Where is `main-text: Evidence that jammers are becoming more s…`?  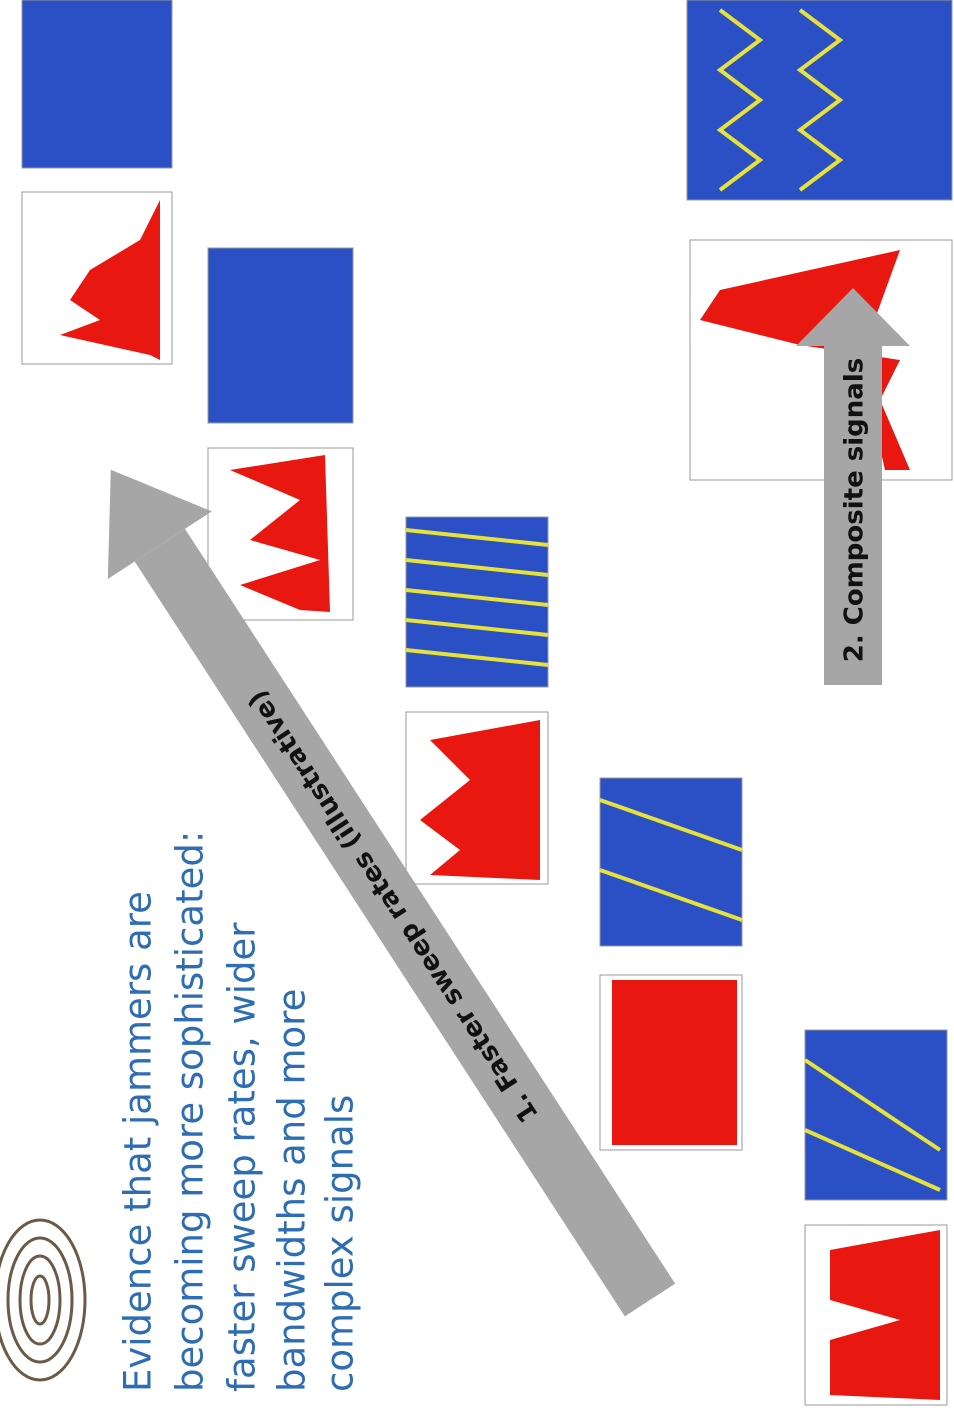
main-text: Evidence that jammers are becoming more s… is located at coordinates (239, 1111).